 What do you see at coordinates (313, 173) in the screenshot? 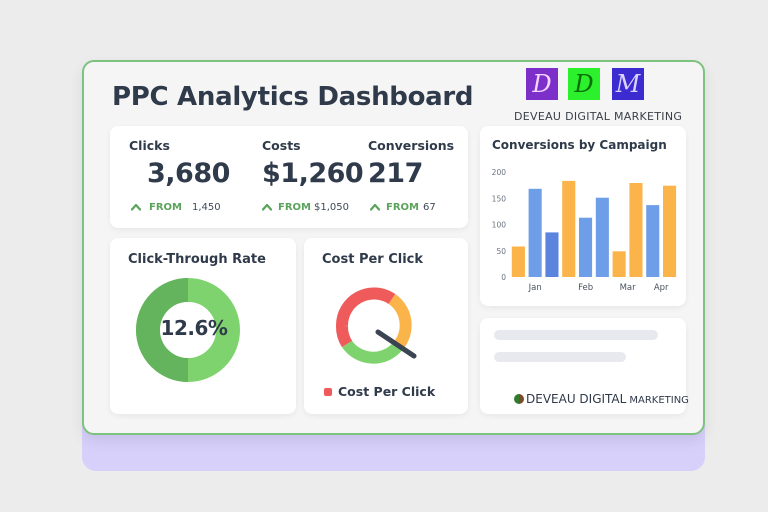
I see `metric-value: $1,260` at bounding box center [313, 173].